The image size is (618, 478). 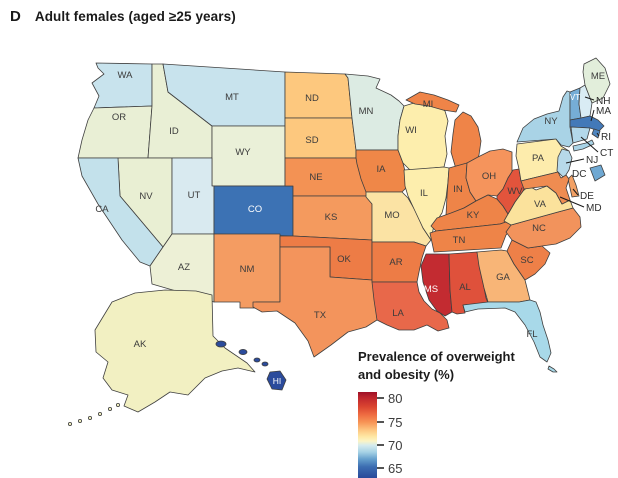 What do you see at coordinates (312, 98) in the screenshot?
I see `state-label-ND: ND` at bounding box center [312, 98].